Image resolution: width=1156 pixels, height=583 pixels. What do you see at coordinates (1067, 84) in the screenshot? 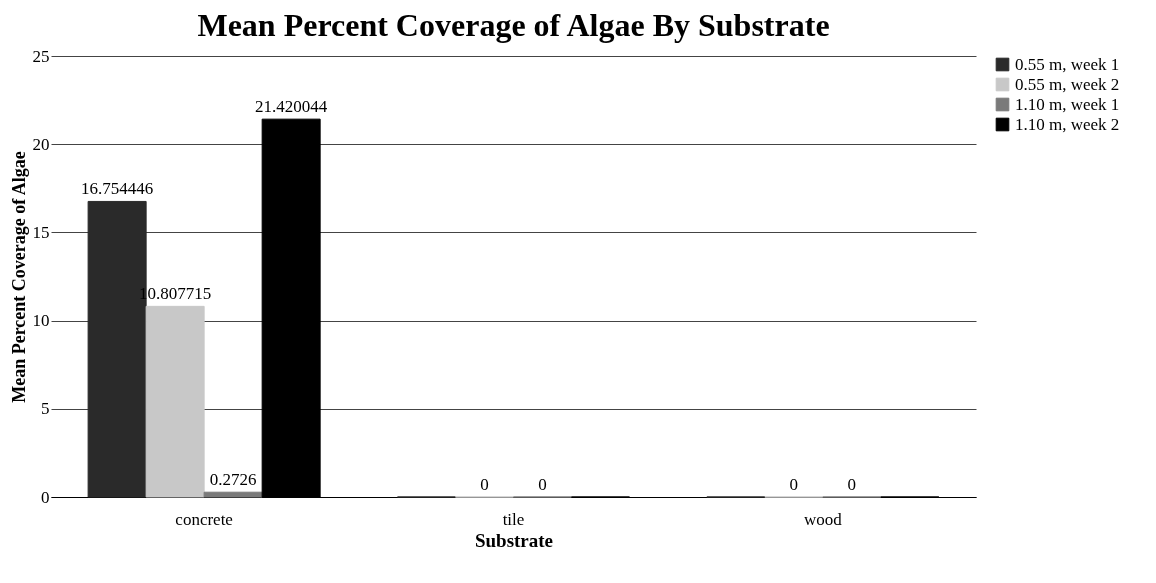
I see `legend-label: 0.55 m, week 2` at bounding box center [1067, 84].